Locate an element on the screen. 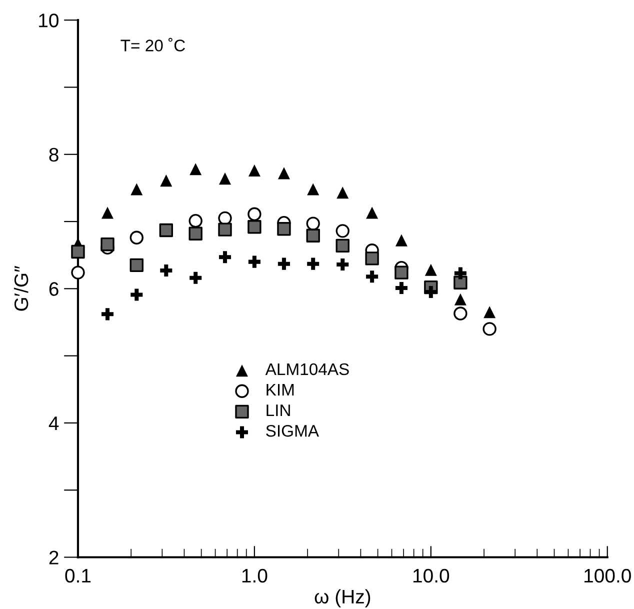 The image size is (634, 609). x-tick-label: 10.0 is located at coordinates (431, 575).